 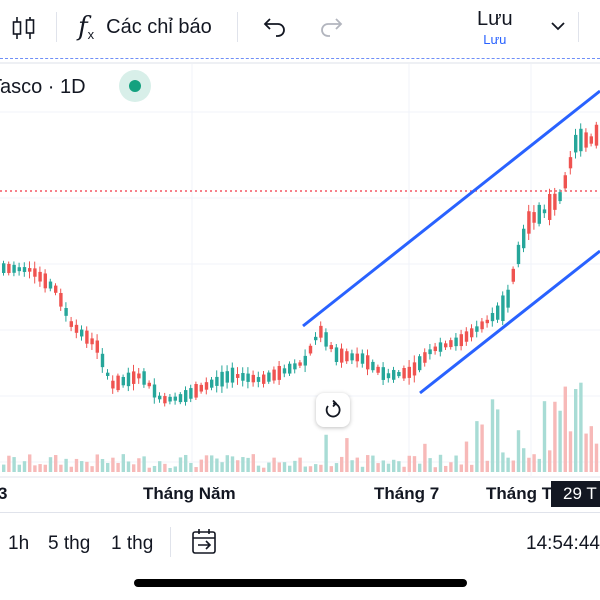 What do you see at coordinates (495, 27) in the screenshot?
I see `save-button: Lưu Lưu` at bounding box center [495, 27].